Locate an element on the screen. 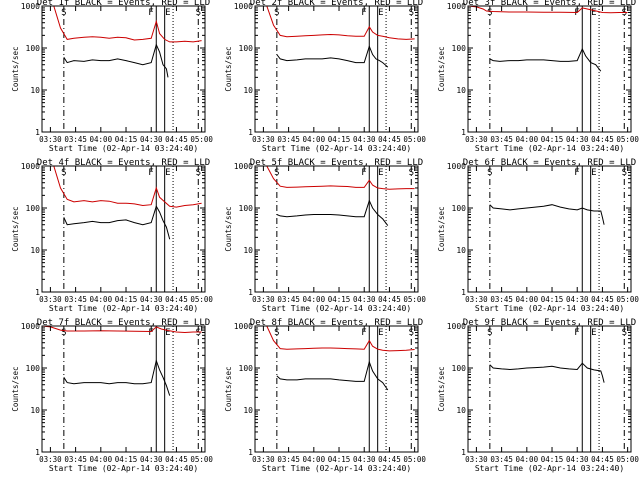 Image resolution: width=640 pixels, height=484 pixels. chart-title: Det 2f BLACK = Events, RED = LLD is located at coordinates (336, 4).